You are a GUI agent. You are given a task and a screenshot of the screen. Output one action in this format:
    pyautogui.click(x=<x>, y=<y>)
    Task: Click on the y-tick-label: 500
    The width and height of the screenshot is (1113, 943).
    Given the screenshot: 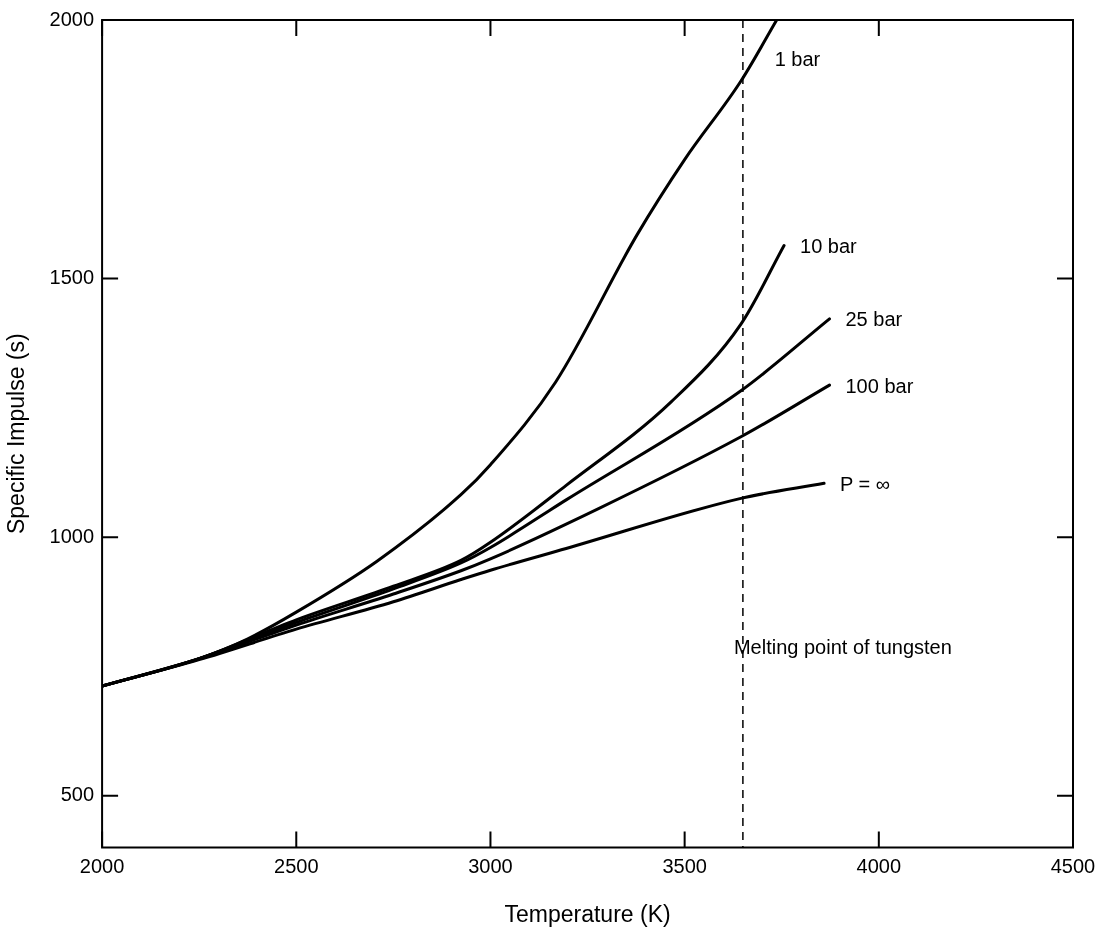 What is the action you would take?
    pyautogui.click(x=77, y=794)
    